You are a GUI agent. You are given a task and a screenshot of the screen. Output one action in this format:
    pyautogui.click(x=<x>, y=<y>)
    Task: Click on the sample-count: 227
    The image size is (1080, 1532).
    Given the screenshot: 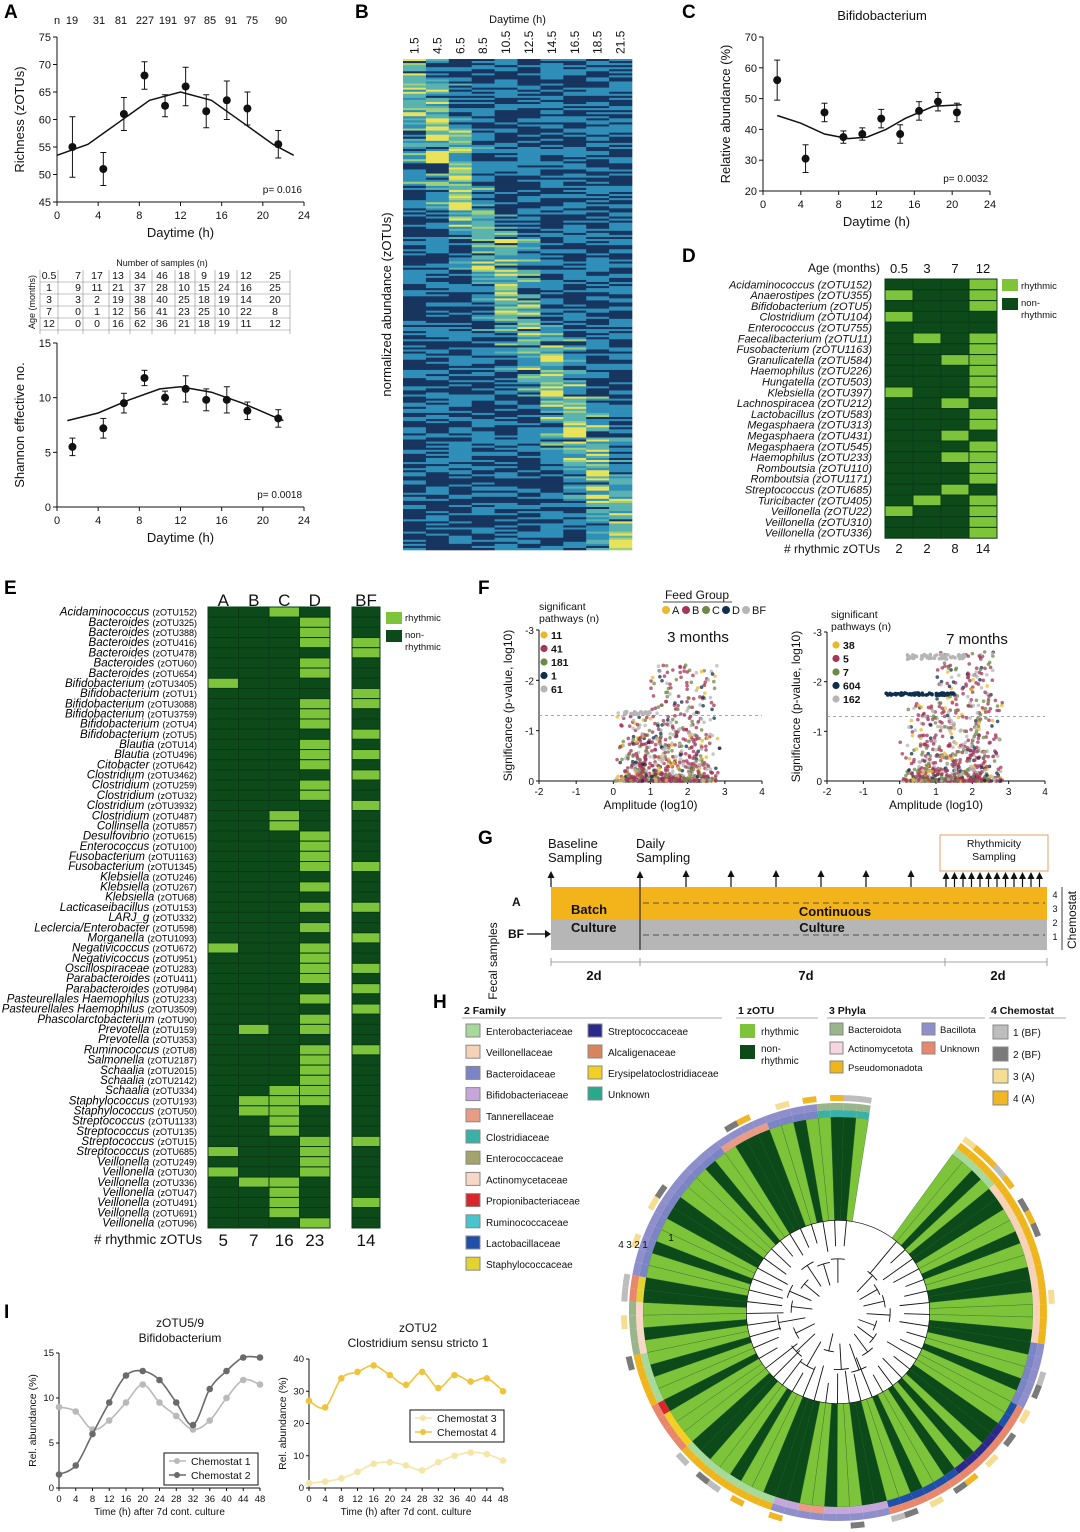 What is the action you would take?
    pyautogui.click(x=145, y=21)
    